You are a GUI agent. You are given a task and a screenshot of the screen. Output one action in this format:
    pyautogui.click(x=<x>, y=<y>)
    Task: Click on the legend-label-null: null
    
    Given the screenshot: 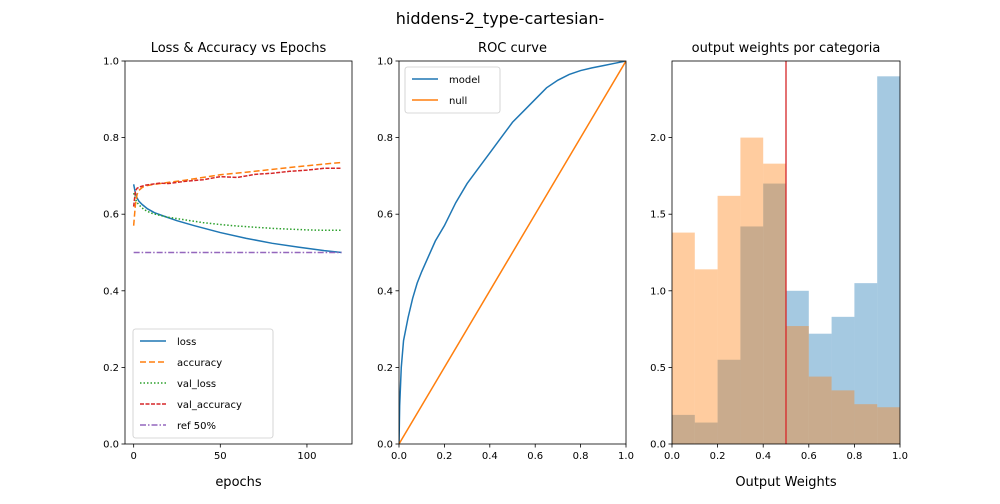 What is the action you would take?
    pyautogui.click(x=458, y=101)
    